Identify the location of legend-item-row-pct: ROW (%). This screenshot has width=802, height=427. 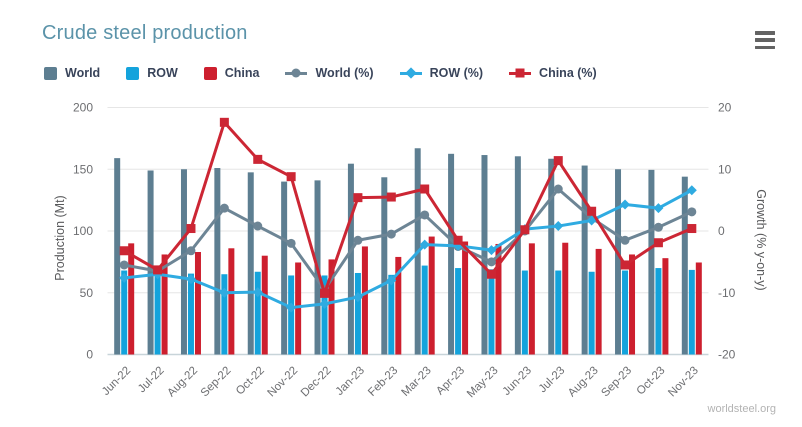
(441, 73).